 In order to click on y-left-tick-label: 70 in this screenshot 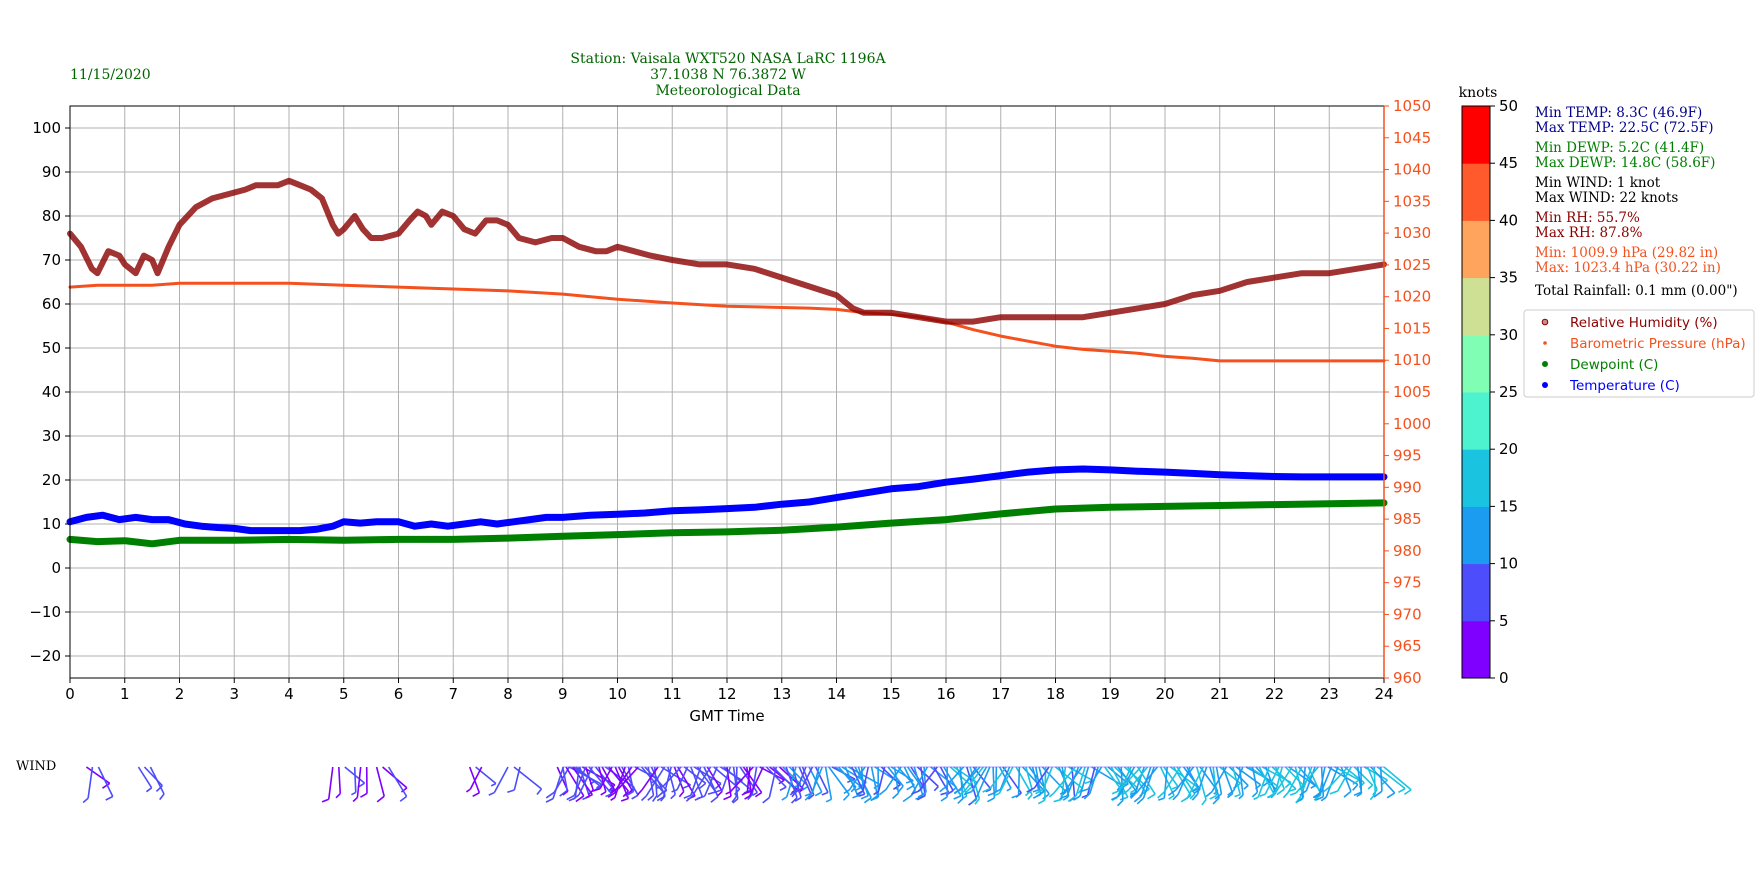, I will do `click(51, 260)`.